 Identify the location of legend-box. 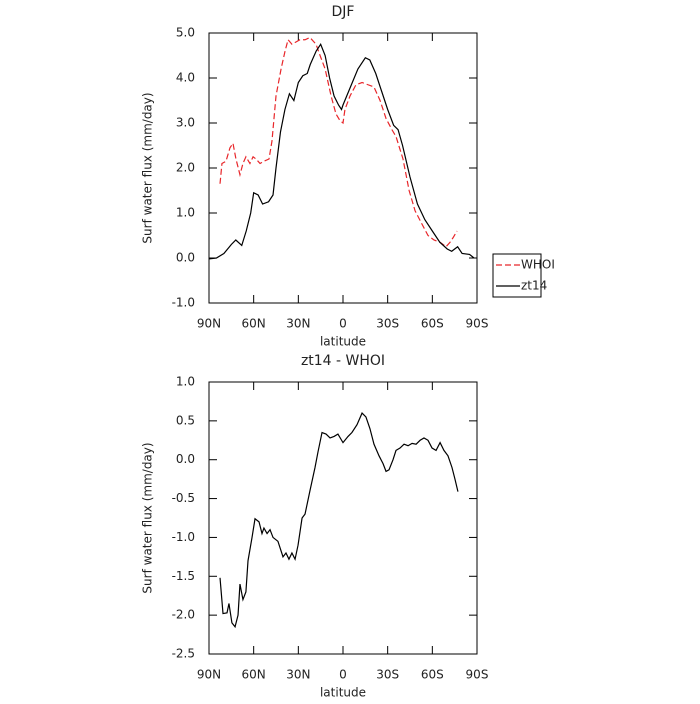
(517, 275).